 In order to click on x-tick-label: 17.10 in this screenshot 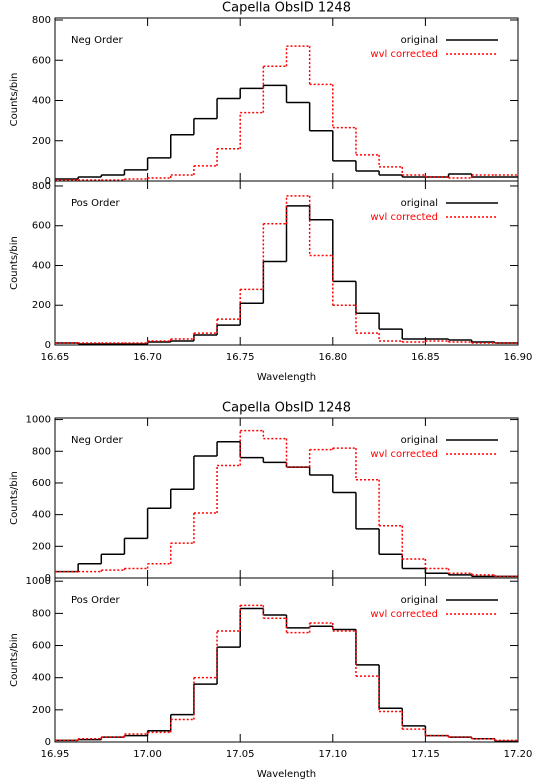, I will do `click(332, 754)`.